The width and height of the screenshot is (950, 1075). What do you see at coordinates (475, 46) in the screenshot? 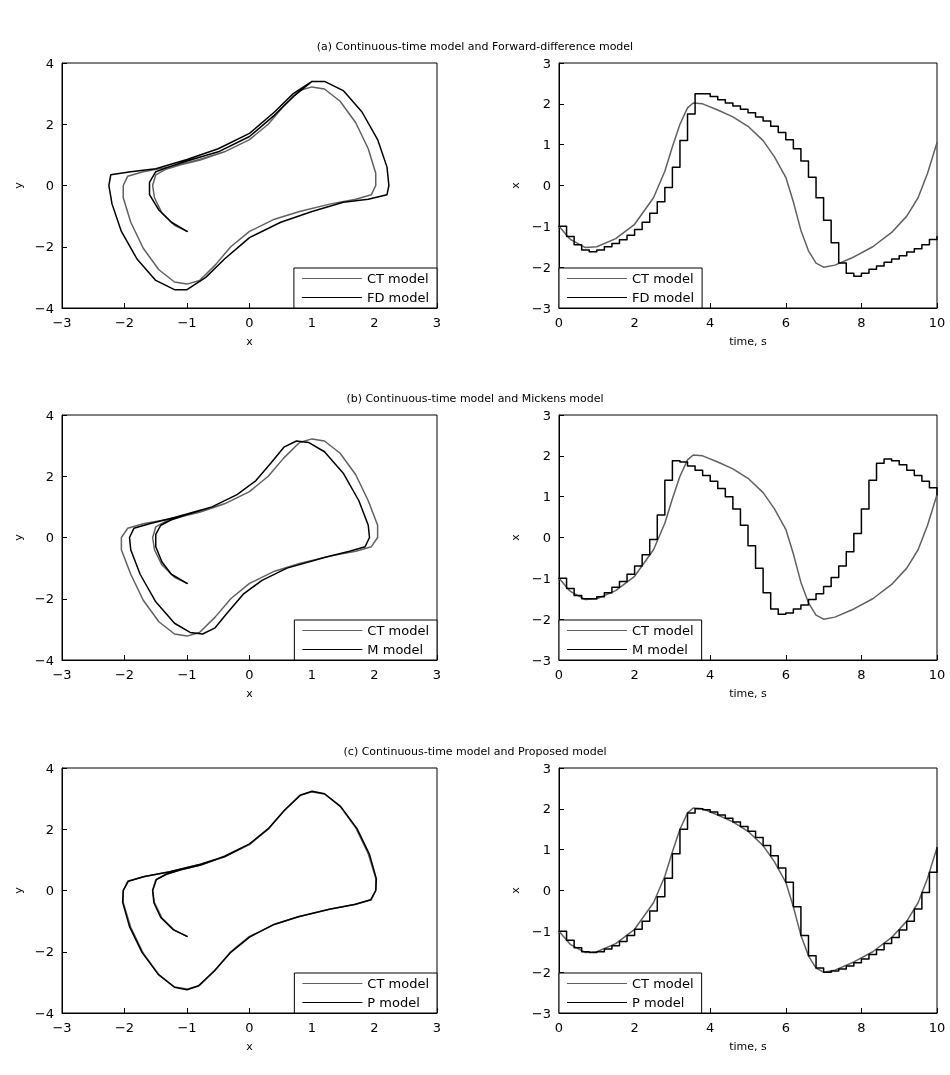
I see `text: (a) Continuous-time model and Forward-difference model` at bounding box center [475, 46].